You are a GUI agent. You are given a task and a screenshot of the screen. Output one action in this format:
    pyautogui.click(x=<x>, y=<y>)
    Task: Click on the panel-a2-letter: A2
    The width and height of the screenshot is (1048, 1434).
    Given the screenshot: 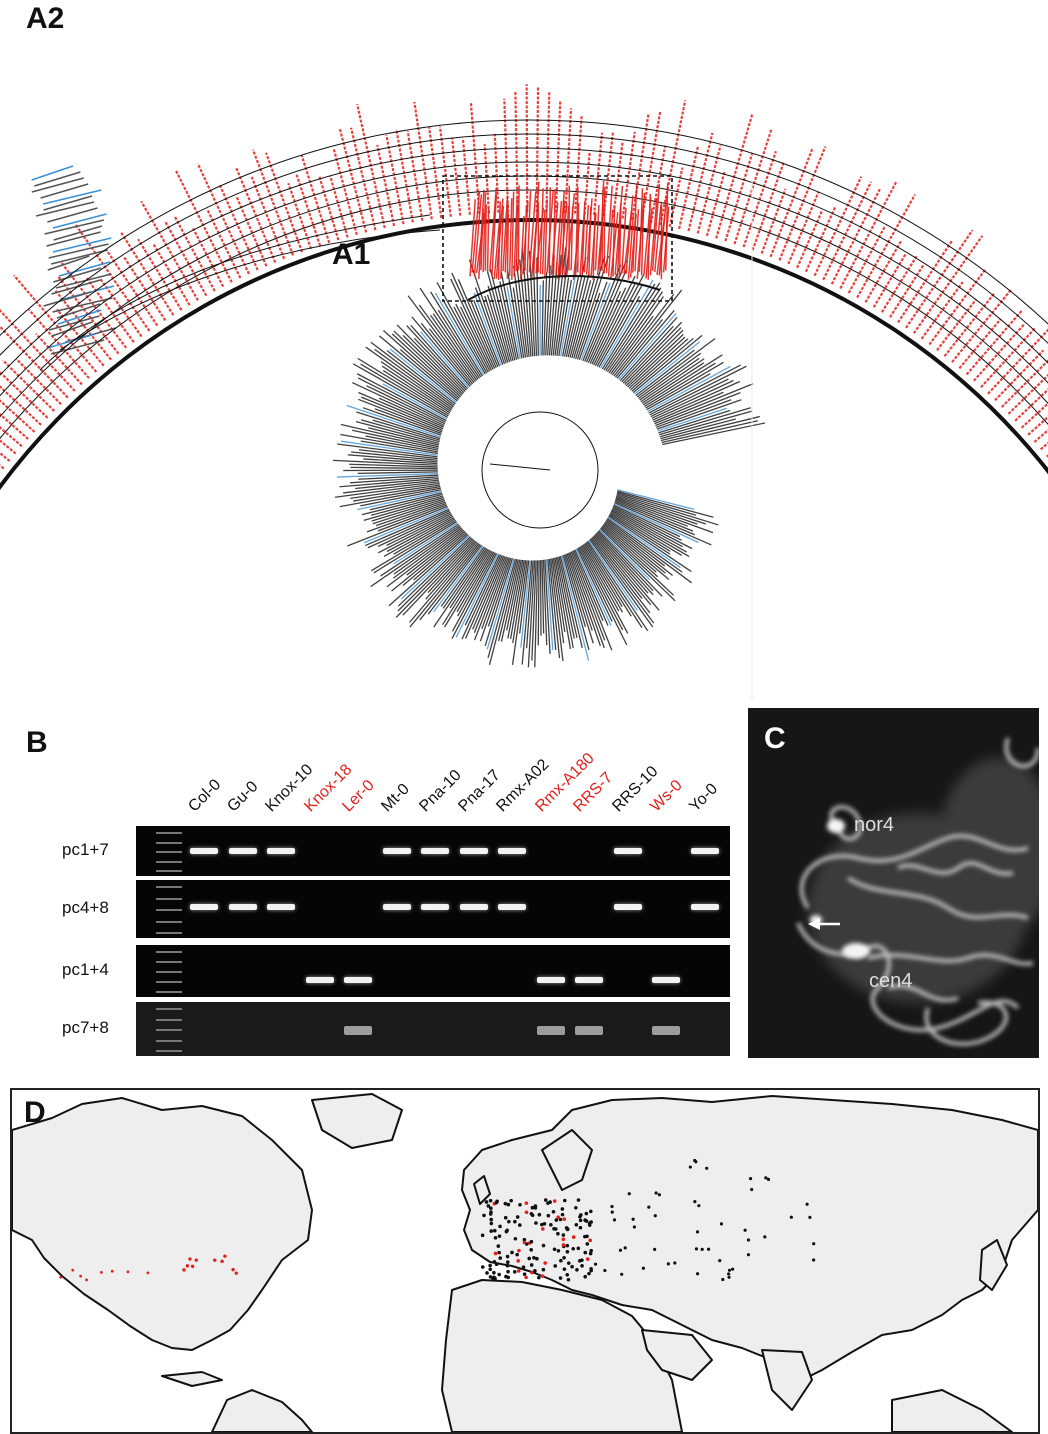 What is the action you would take?
    pyautogui.click(x=45, y=18)
    